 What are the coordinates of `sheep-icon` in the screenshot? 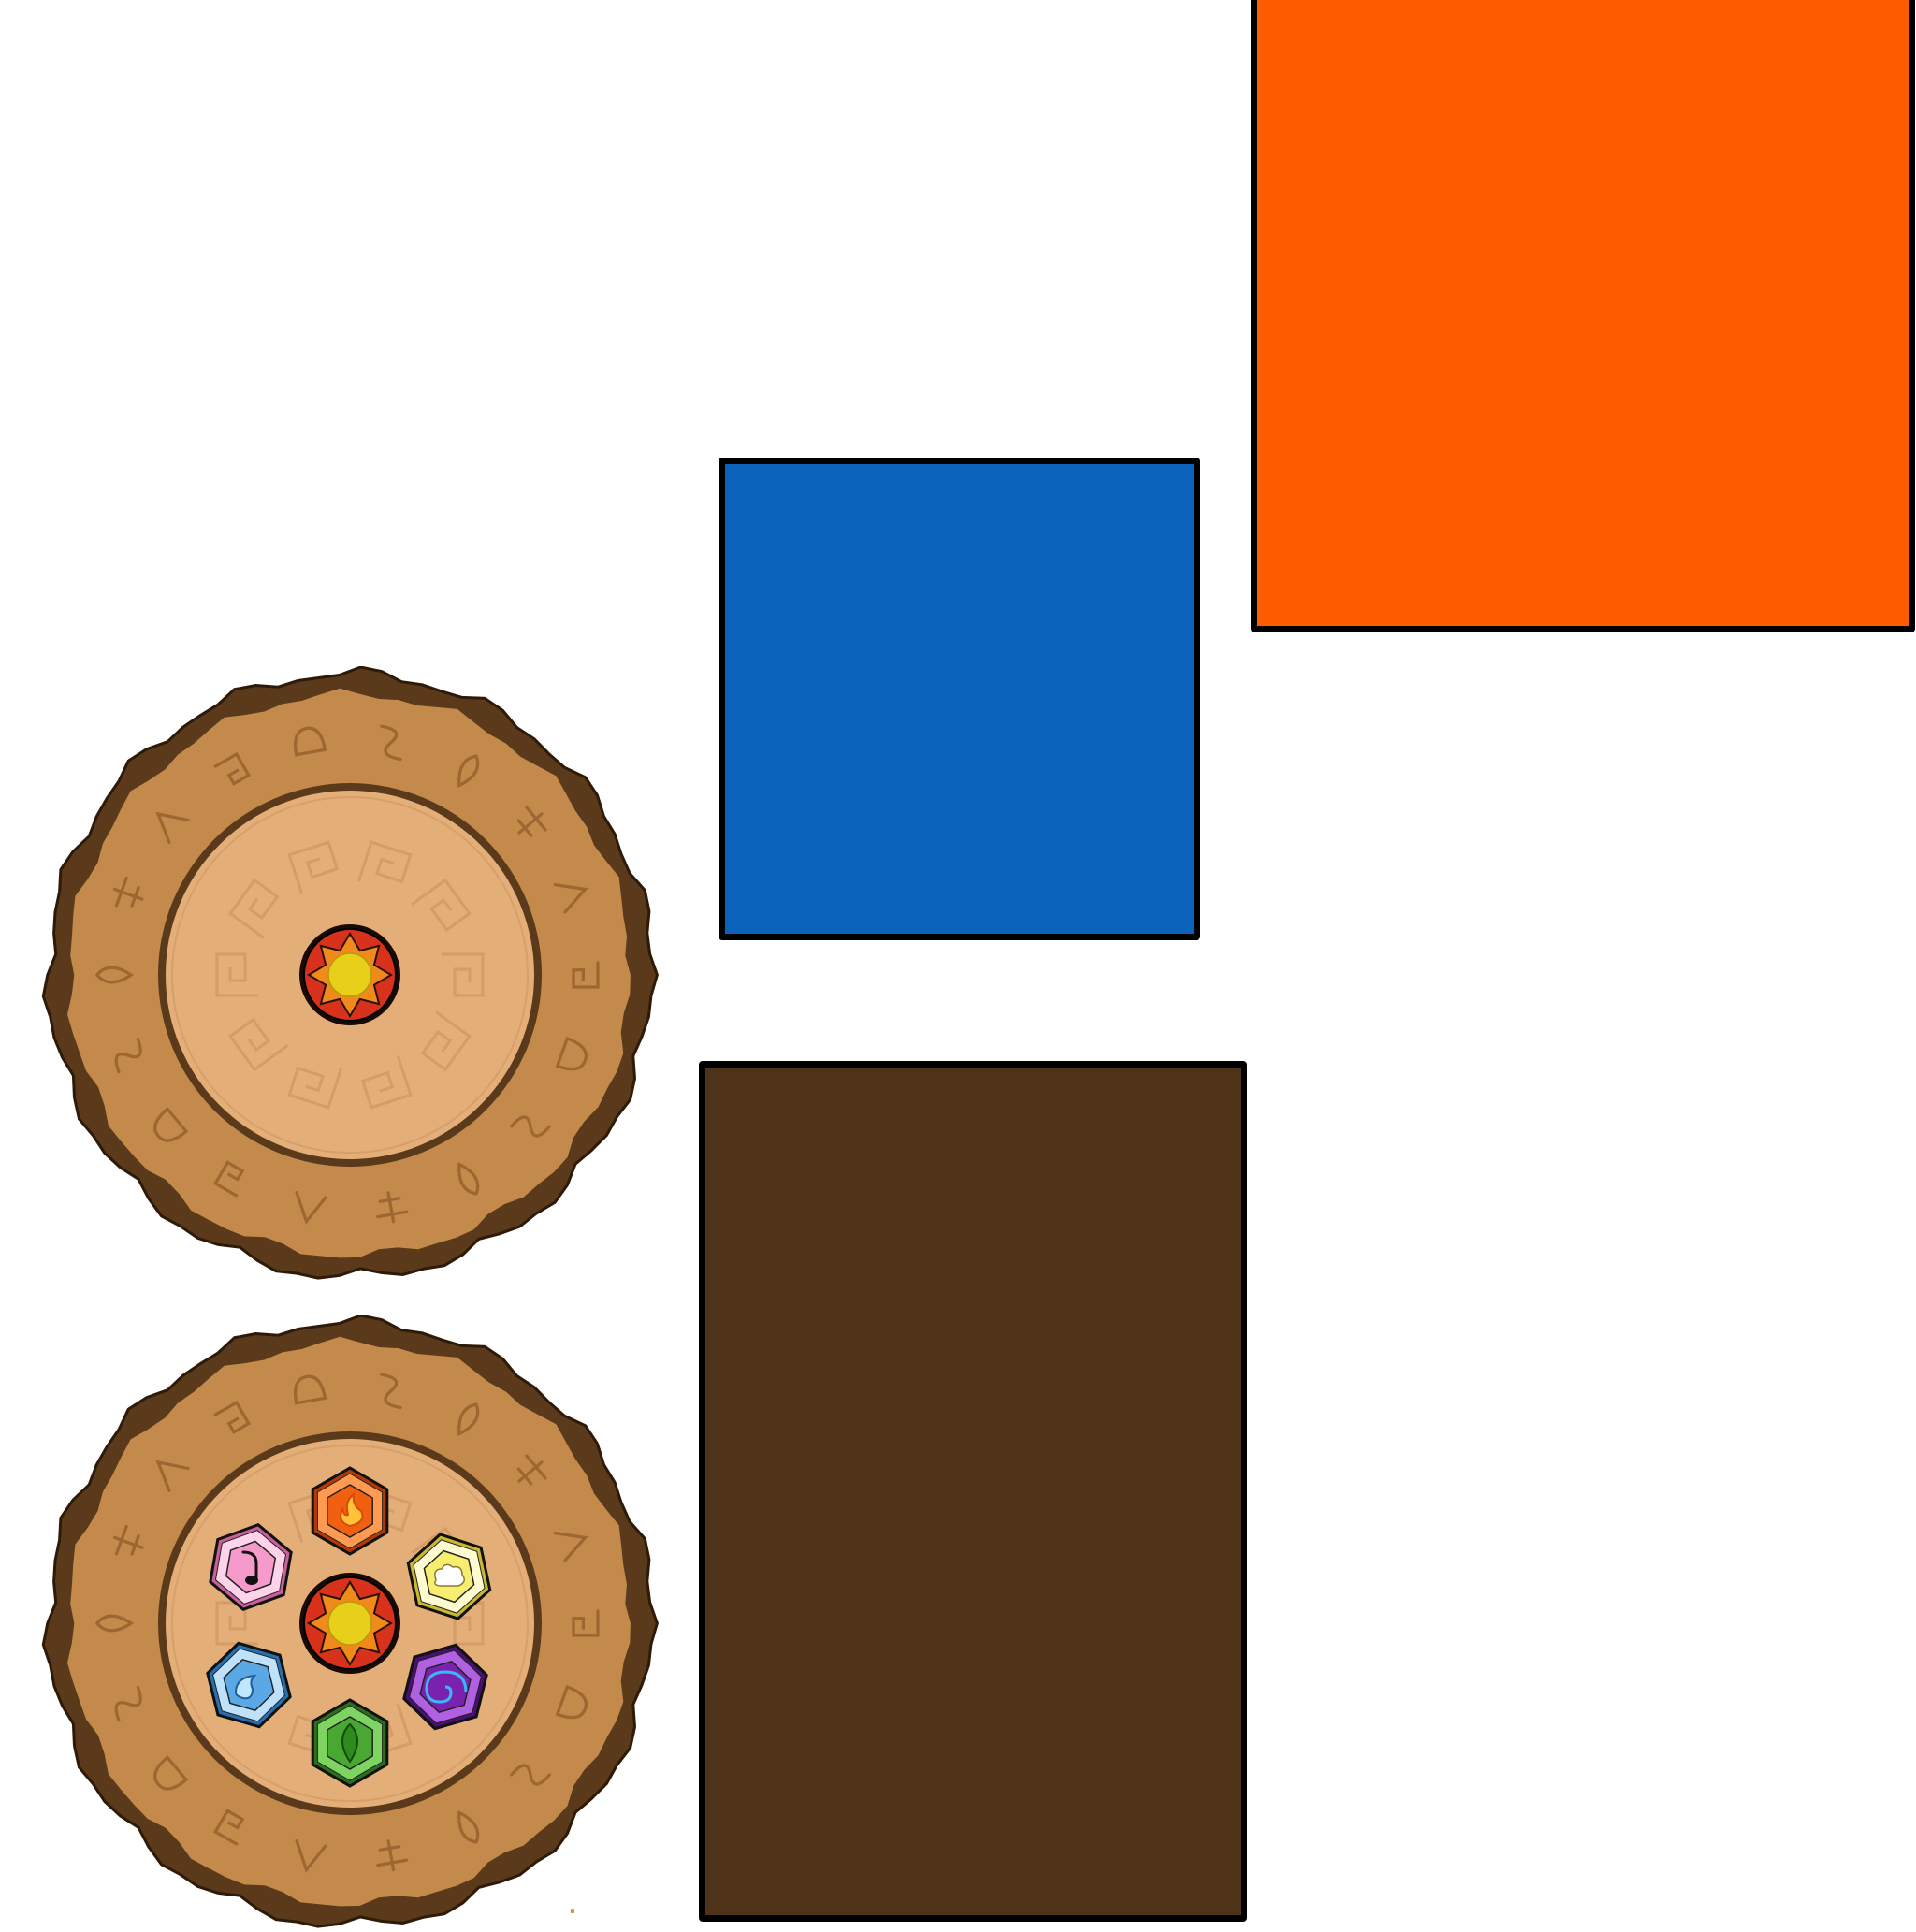 It's located at (449, 1575).